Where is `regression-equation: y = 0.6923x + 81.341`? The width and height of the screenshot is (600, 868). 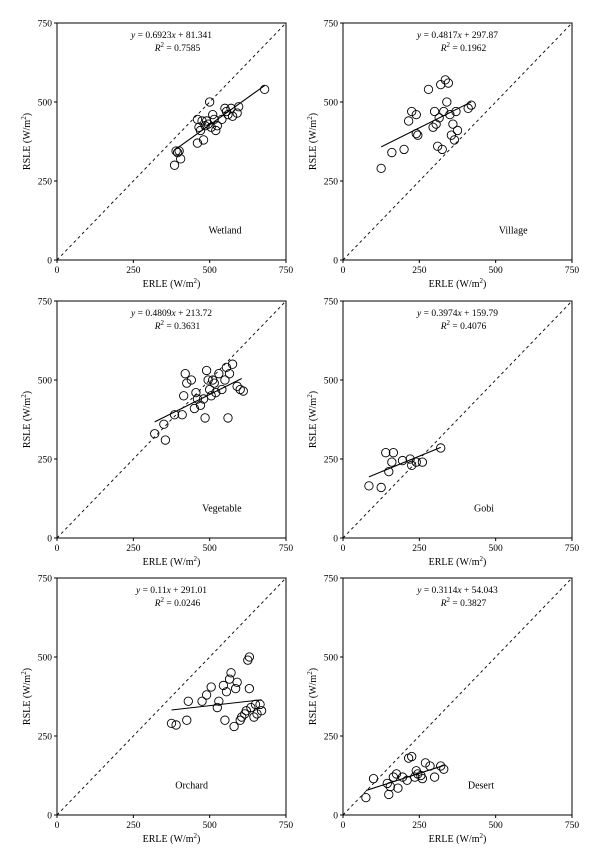 regression-equation: y = 0.6923x + 81.341 is located at coordinates (171, 36).